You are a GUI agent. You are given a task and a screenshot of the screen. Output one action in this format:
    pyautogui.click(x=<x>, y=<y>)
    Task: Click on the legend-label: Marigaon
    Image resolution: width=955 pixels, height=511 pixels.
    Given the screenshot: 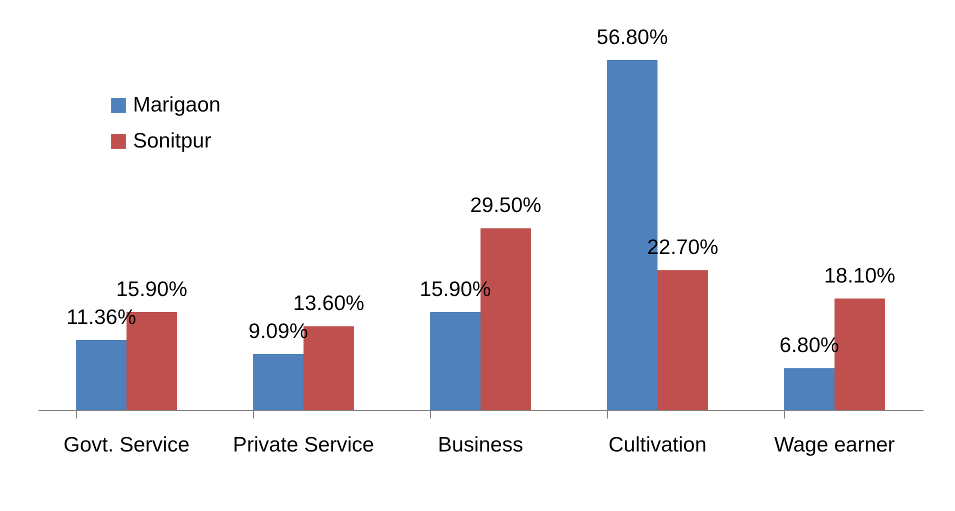 What is the action you would take?
    pyautogui.click(x=177, y=105)
    